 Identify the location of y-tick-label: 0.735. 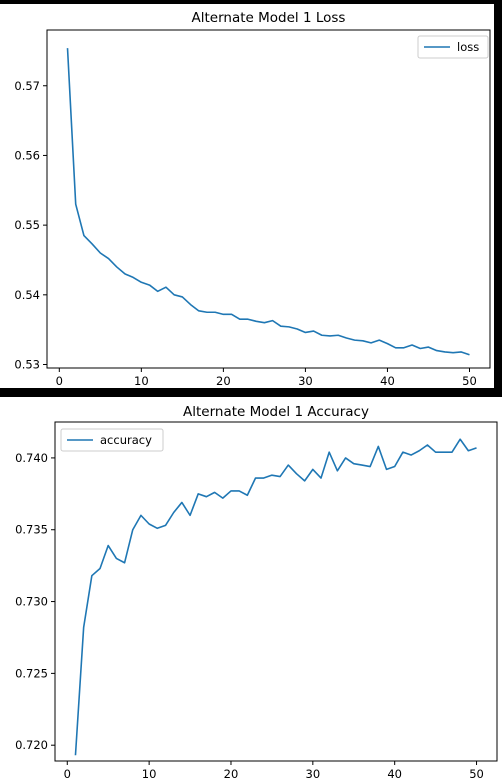
(31, 530).